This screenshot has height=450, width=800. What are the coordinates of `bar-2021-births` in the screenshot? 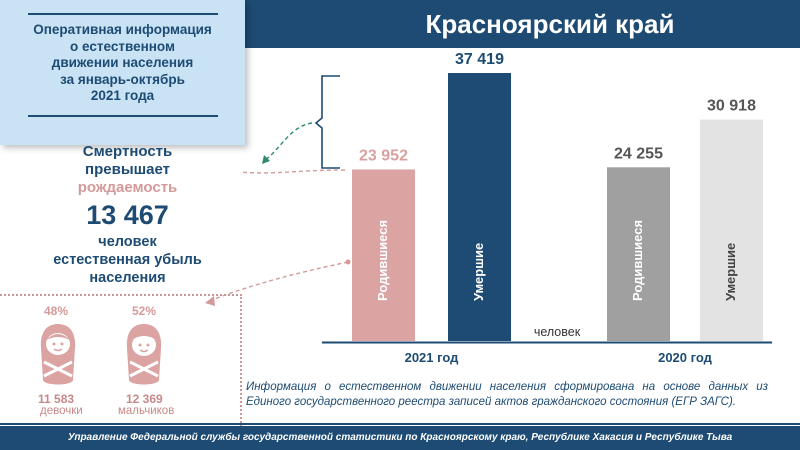 It's located at (383, 255).